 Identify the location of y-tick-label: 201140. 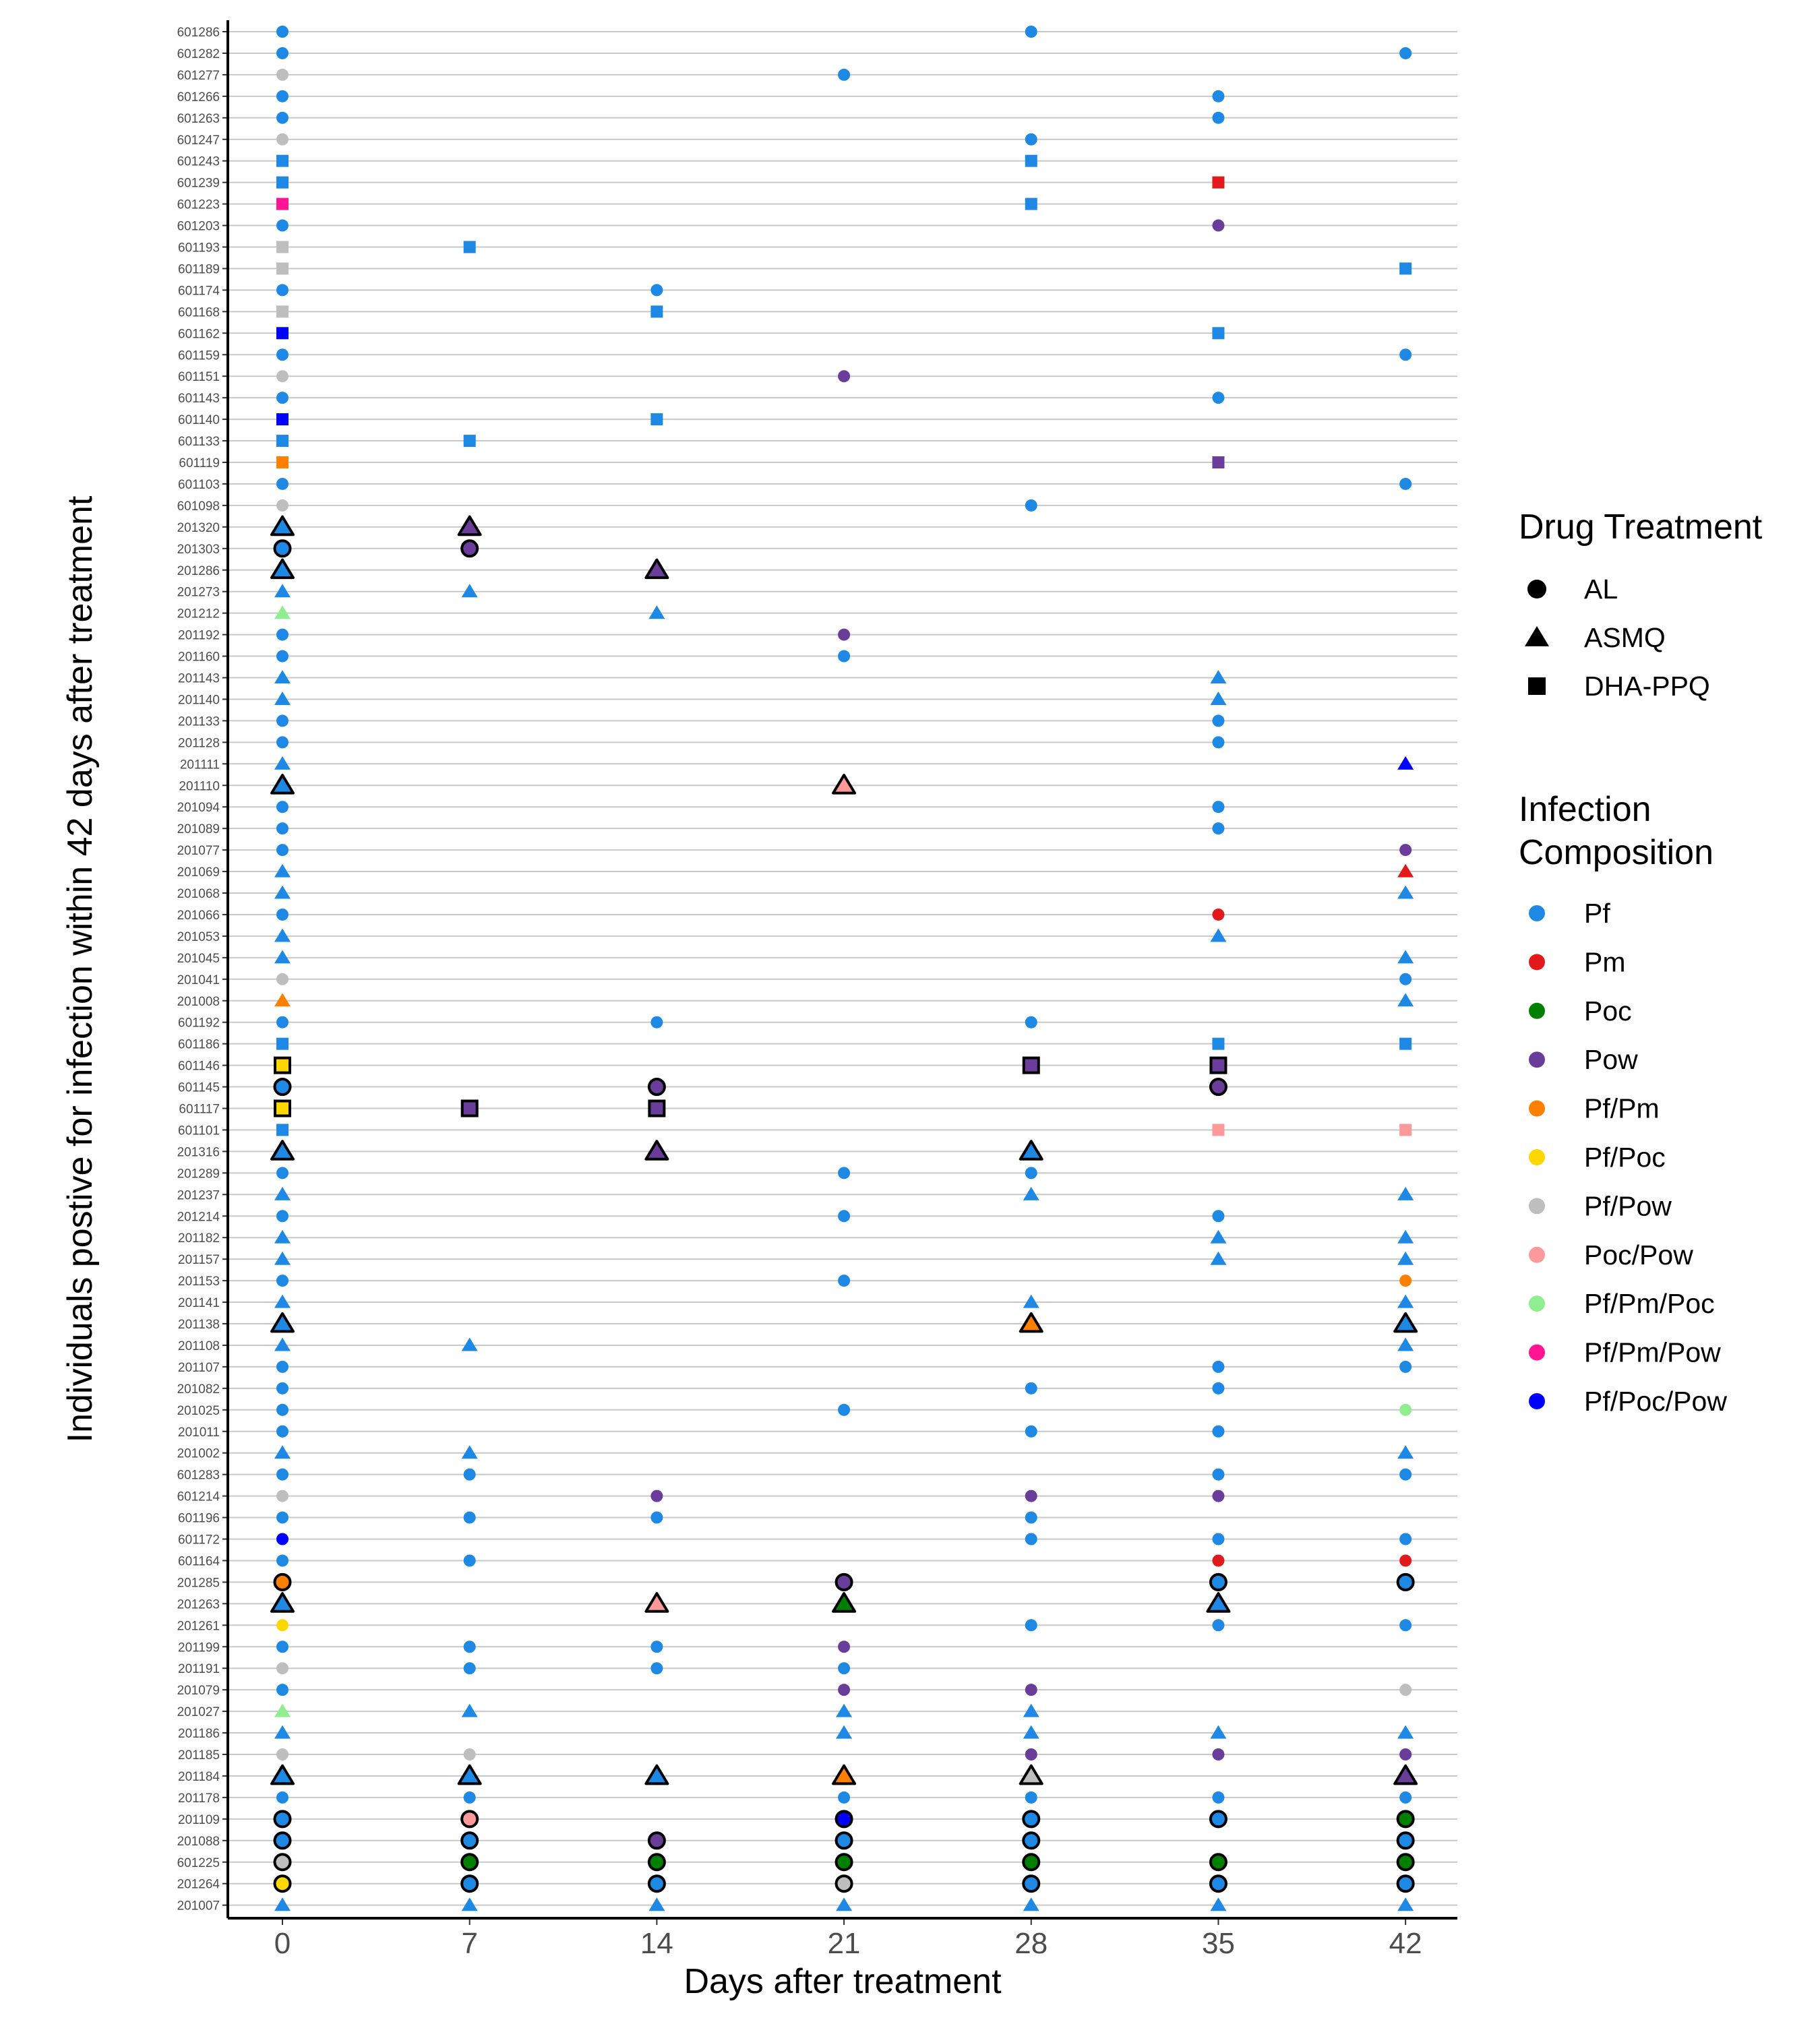
(199, 700).